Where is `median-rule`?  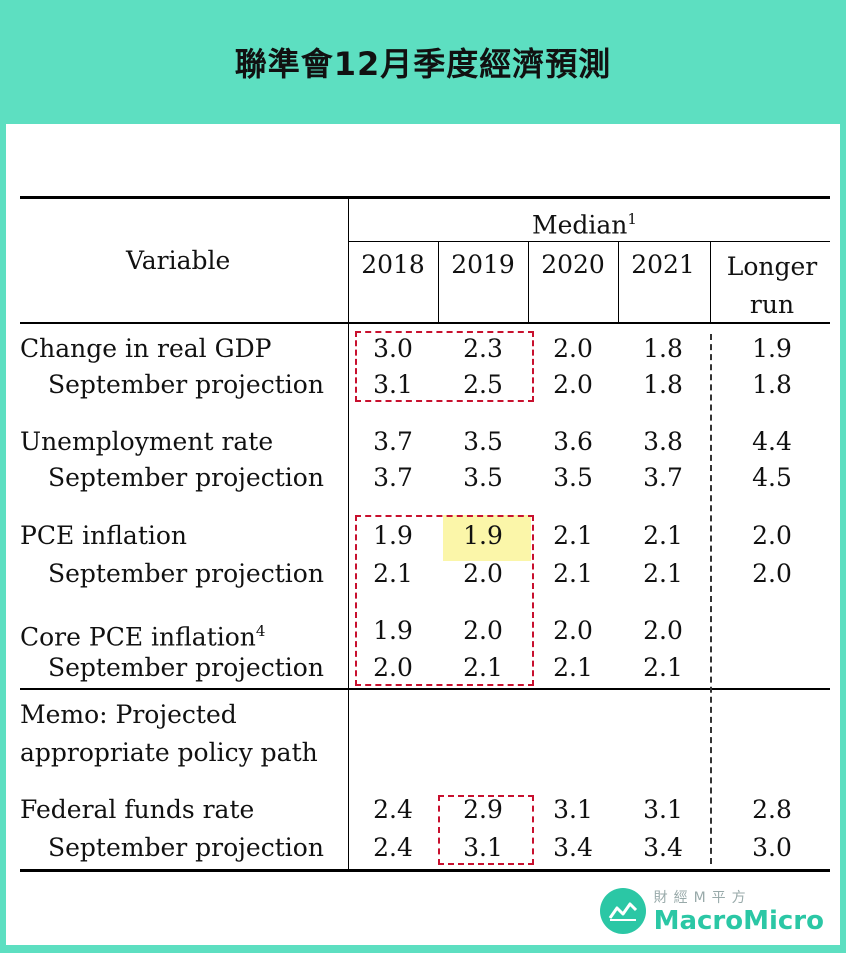 median-rule is located at coordinates (589, 241).